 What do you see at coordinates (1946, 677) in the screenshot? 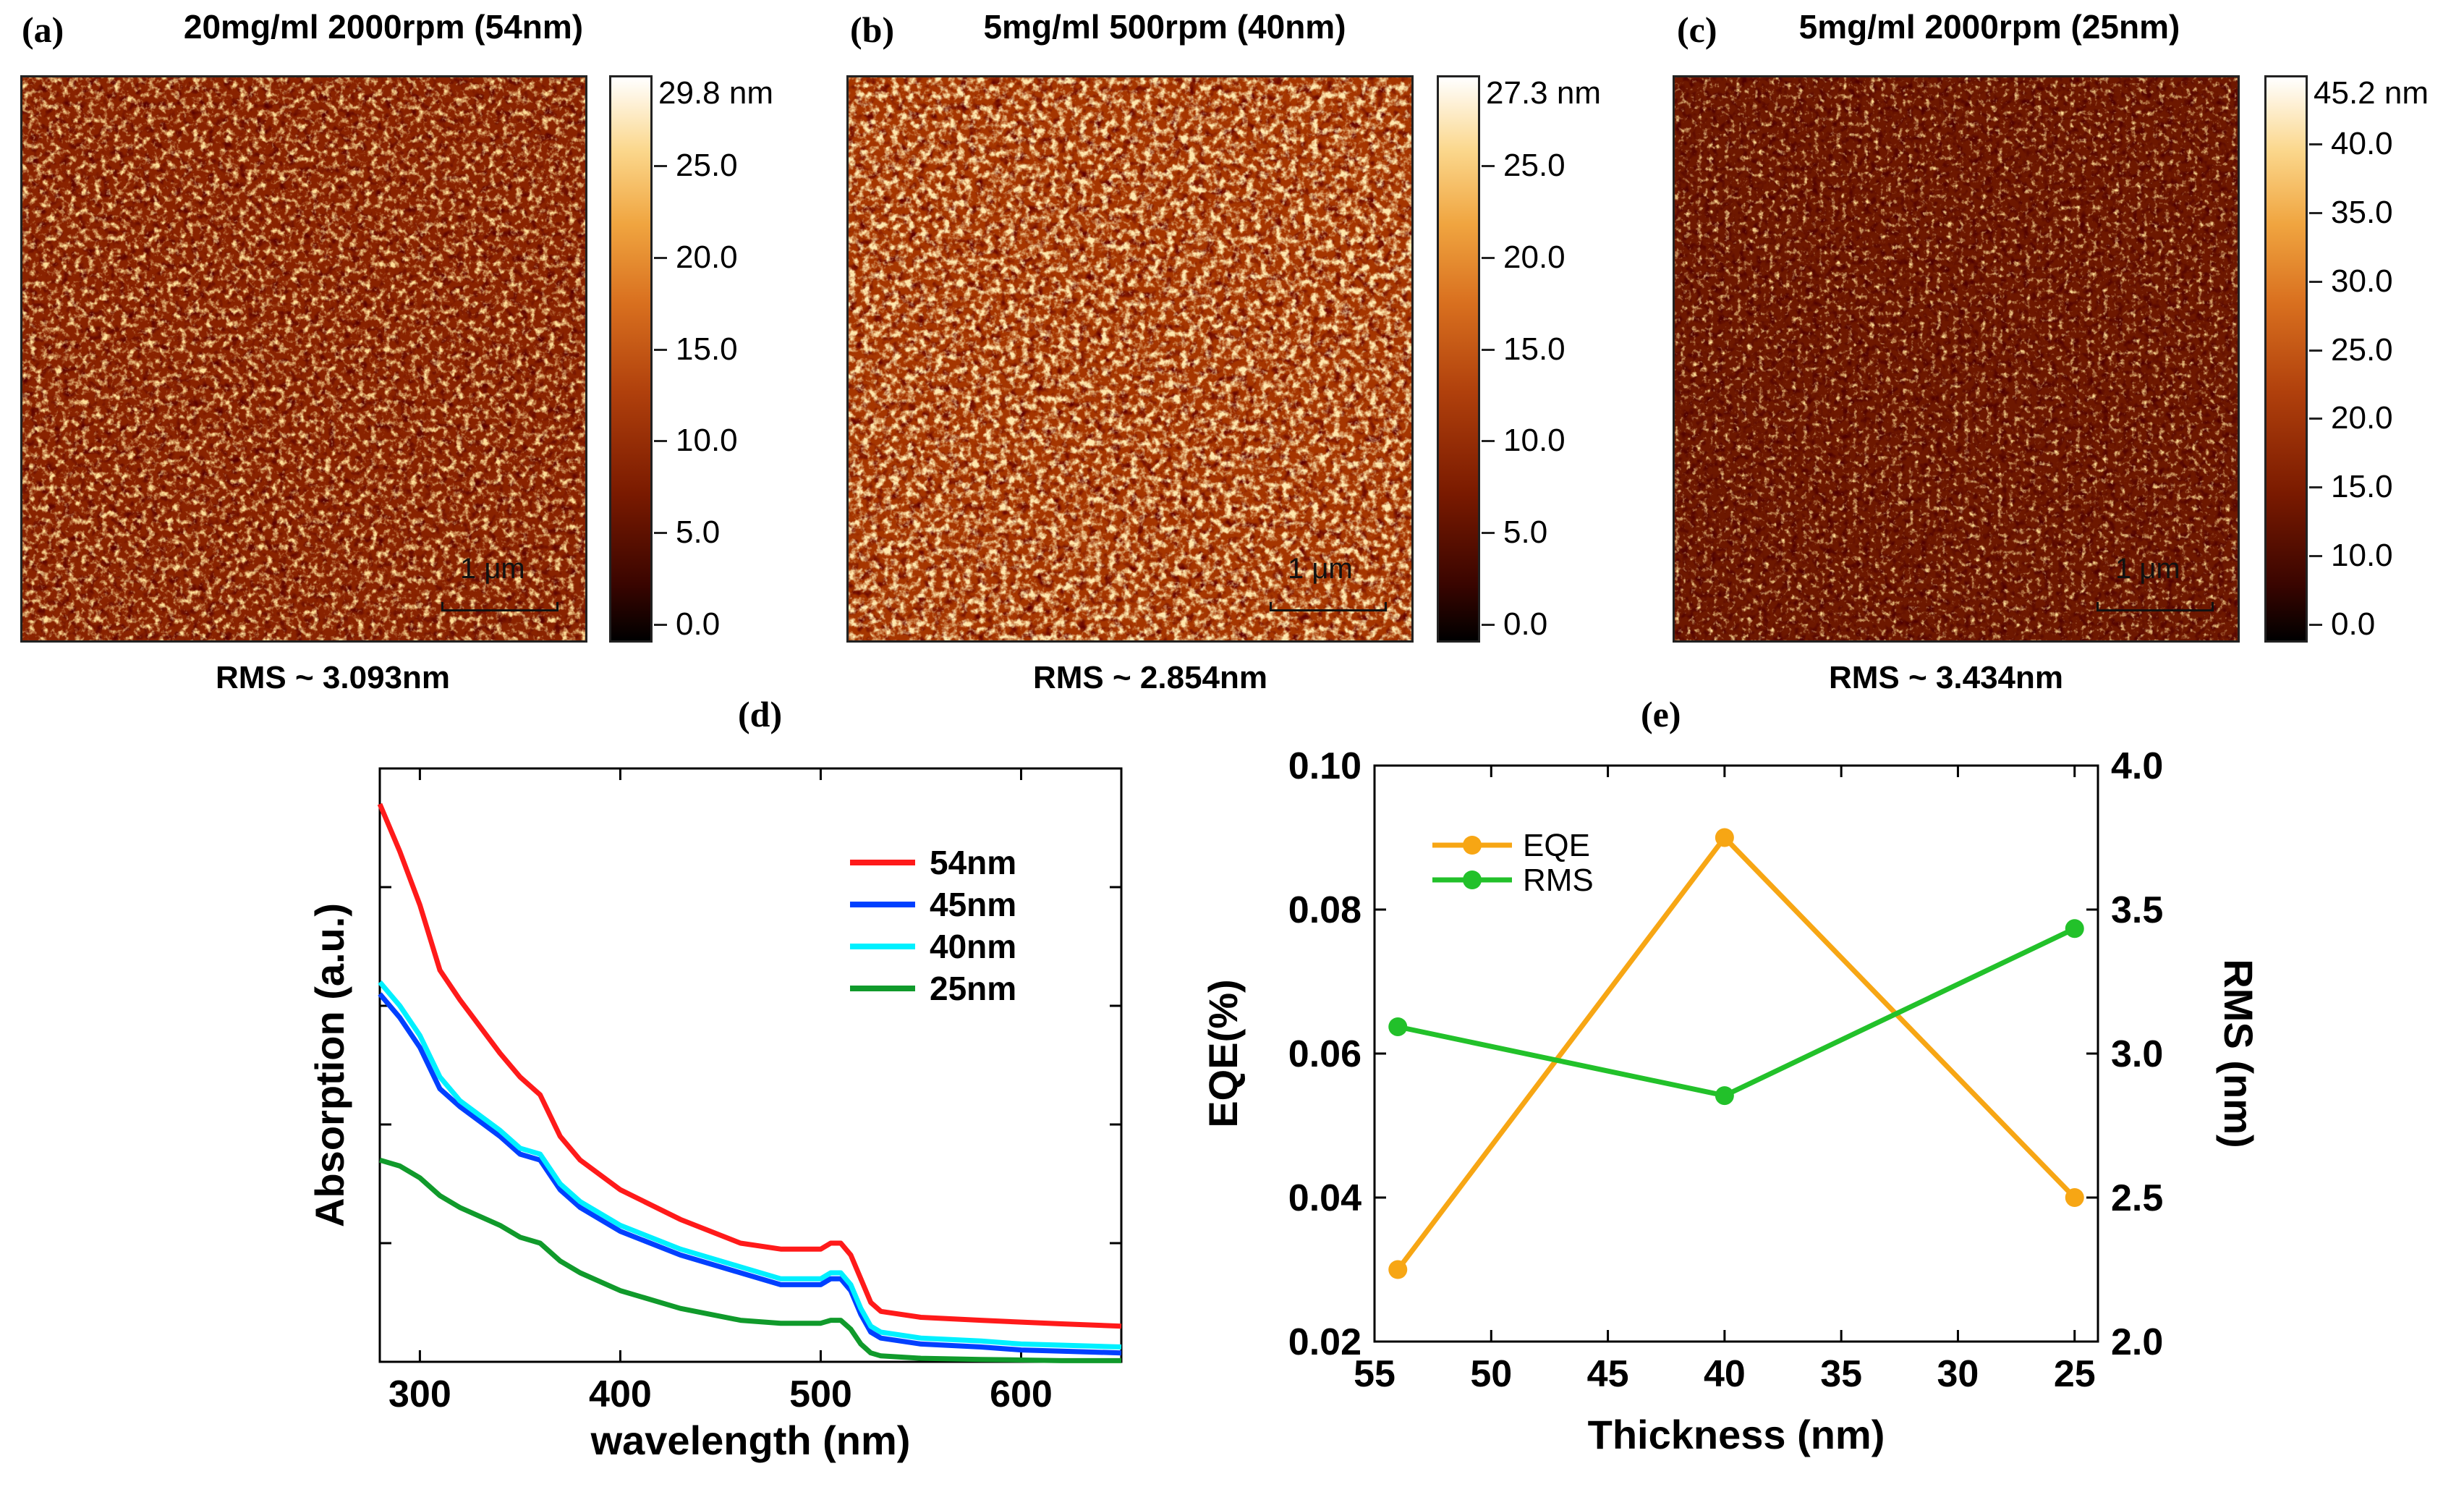
I see `rms-c: RMS ~ 3.434nm` at bounding box center [1946, 677].